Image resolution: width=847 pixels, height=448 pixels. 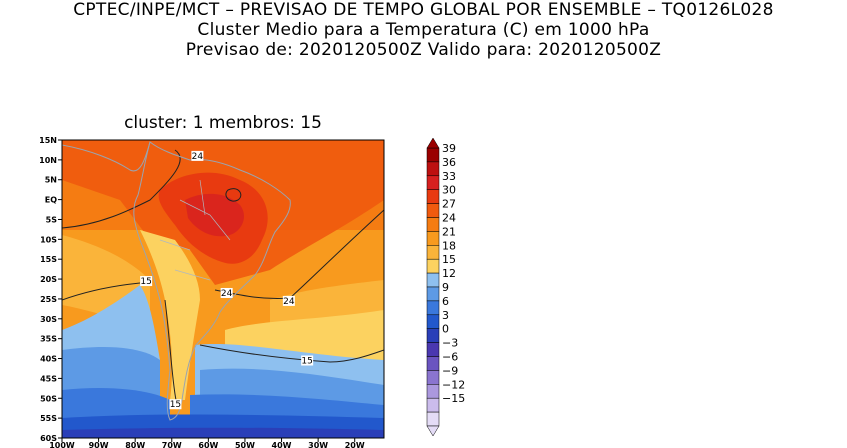 I want to click on lat-tick-label: 25S, so click(x=48, y=299).